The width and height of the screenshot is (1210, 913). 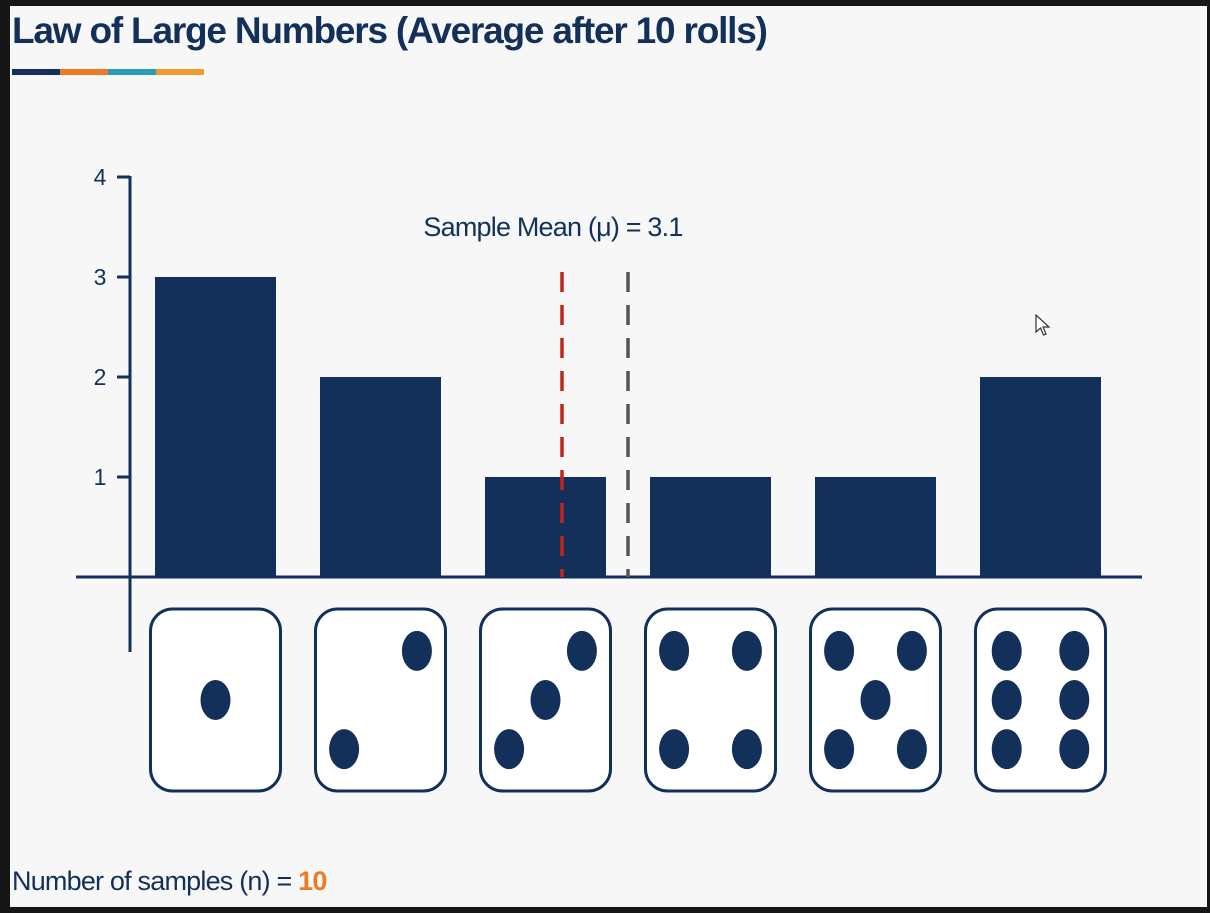 What do you see at coordinates (1043, 325) in the screenshot?
I see `mouse-cursor-icon` at bounding box center [1043, 325].